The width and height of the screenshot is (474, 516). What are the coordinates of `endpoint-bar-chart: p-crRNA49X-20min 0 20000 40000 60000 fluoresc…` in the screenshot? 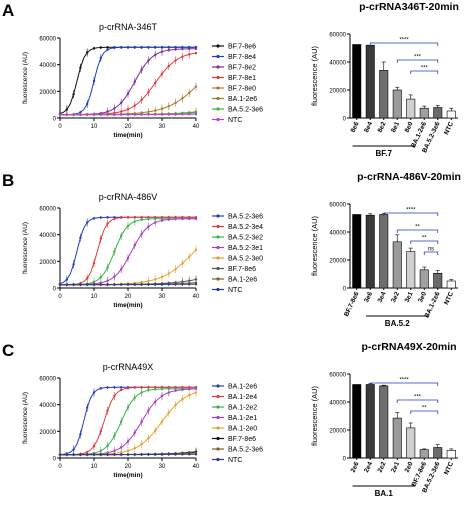 It's located at (384, 419).